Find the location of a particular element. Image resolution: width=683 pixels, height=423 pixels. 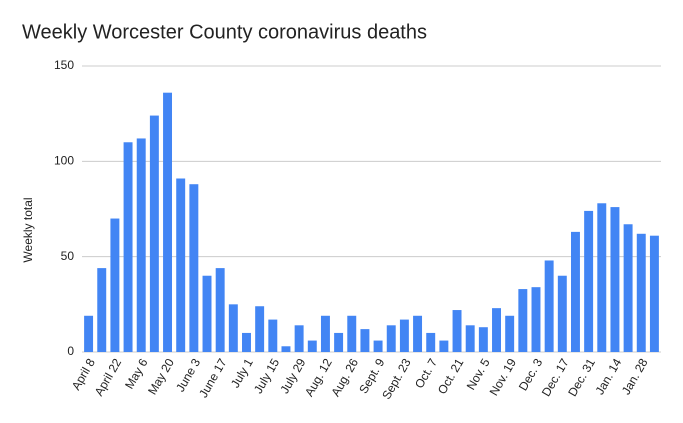

y-tick-label: 50 is located at coordinates (68, 256).